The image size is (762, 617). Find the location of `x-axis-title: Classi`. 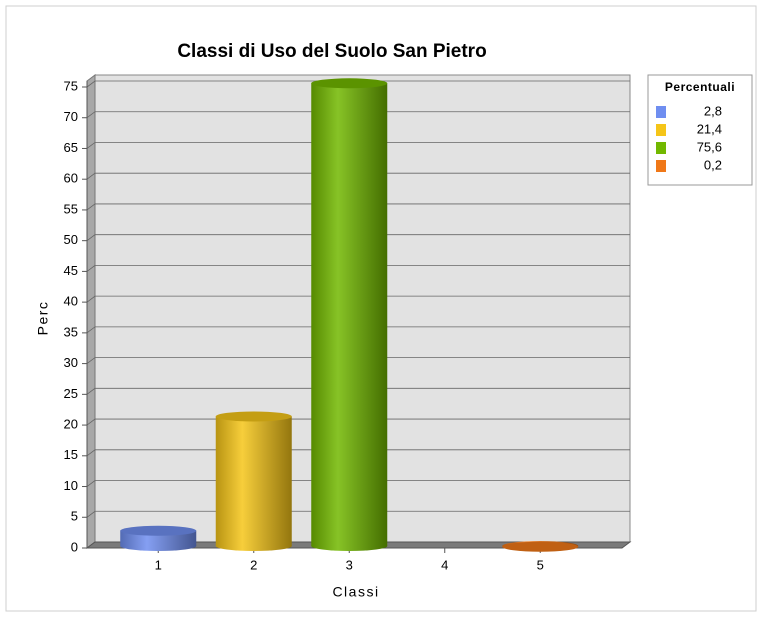

x-axis-title: Classi is located at coordinates (355, 592).